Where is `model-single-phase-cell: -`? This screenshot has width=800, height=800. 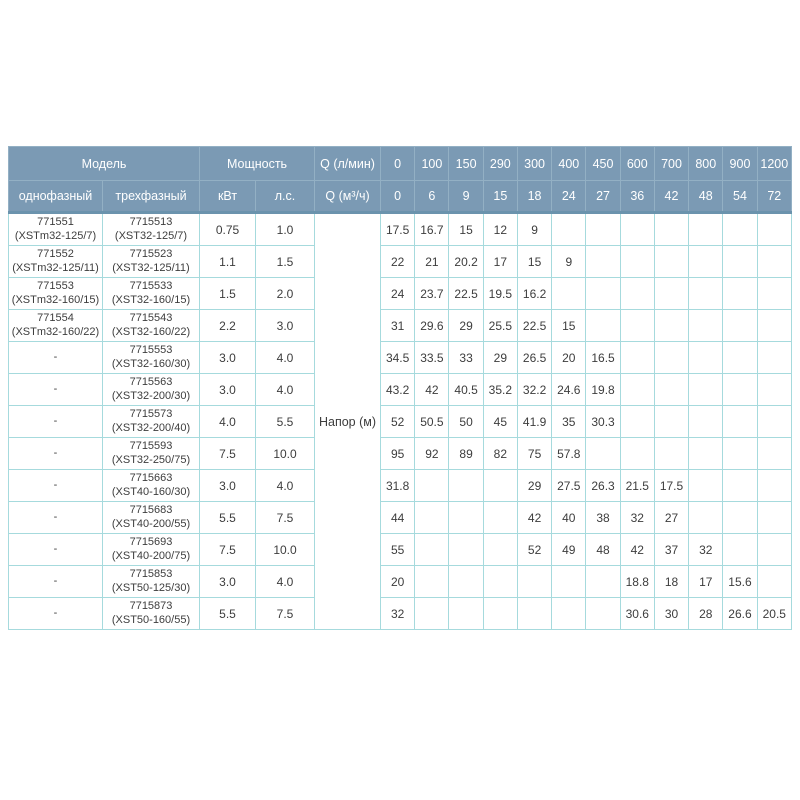
model-single-phase-cell: - is located at coordinates (55, 517).